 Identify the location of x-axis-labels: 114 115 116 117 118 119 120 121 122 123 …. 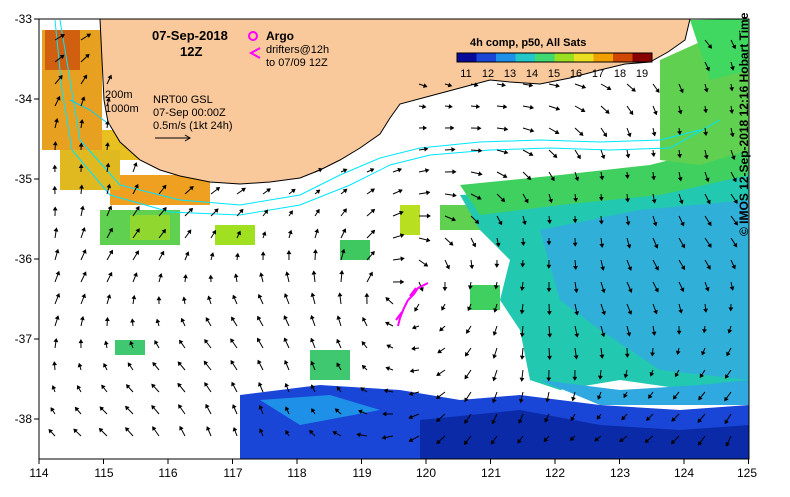
(393, 473).